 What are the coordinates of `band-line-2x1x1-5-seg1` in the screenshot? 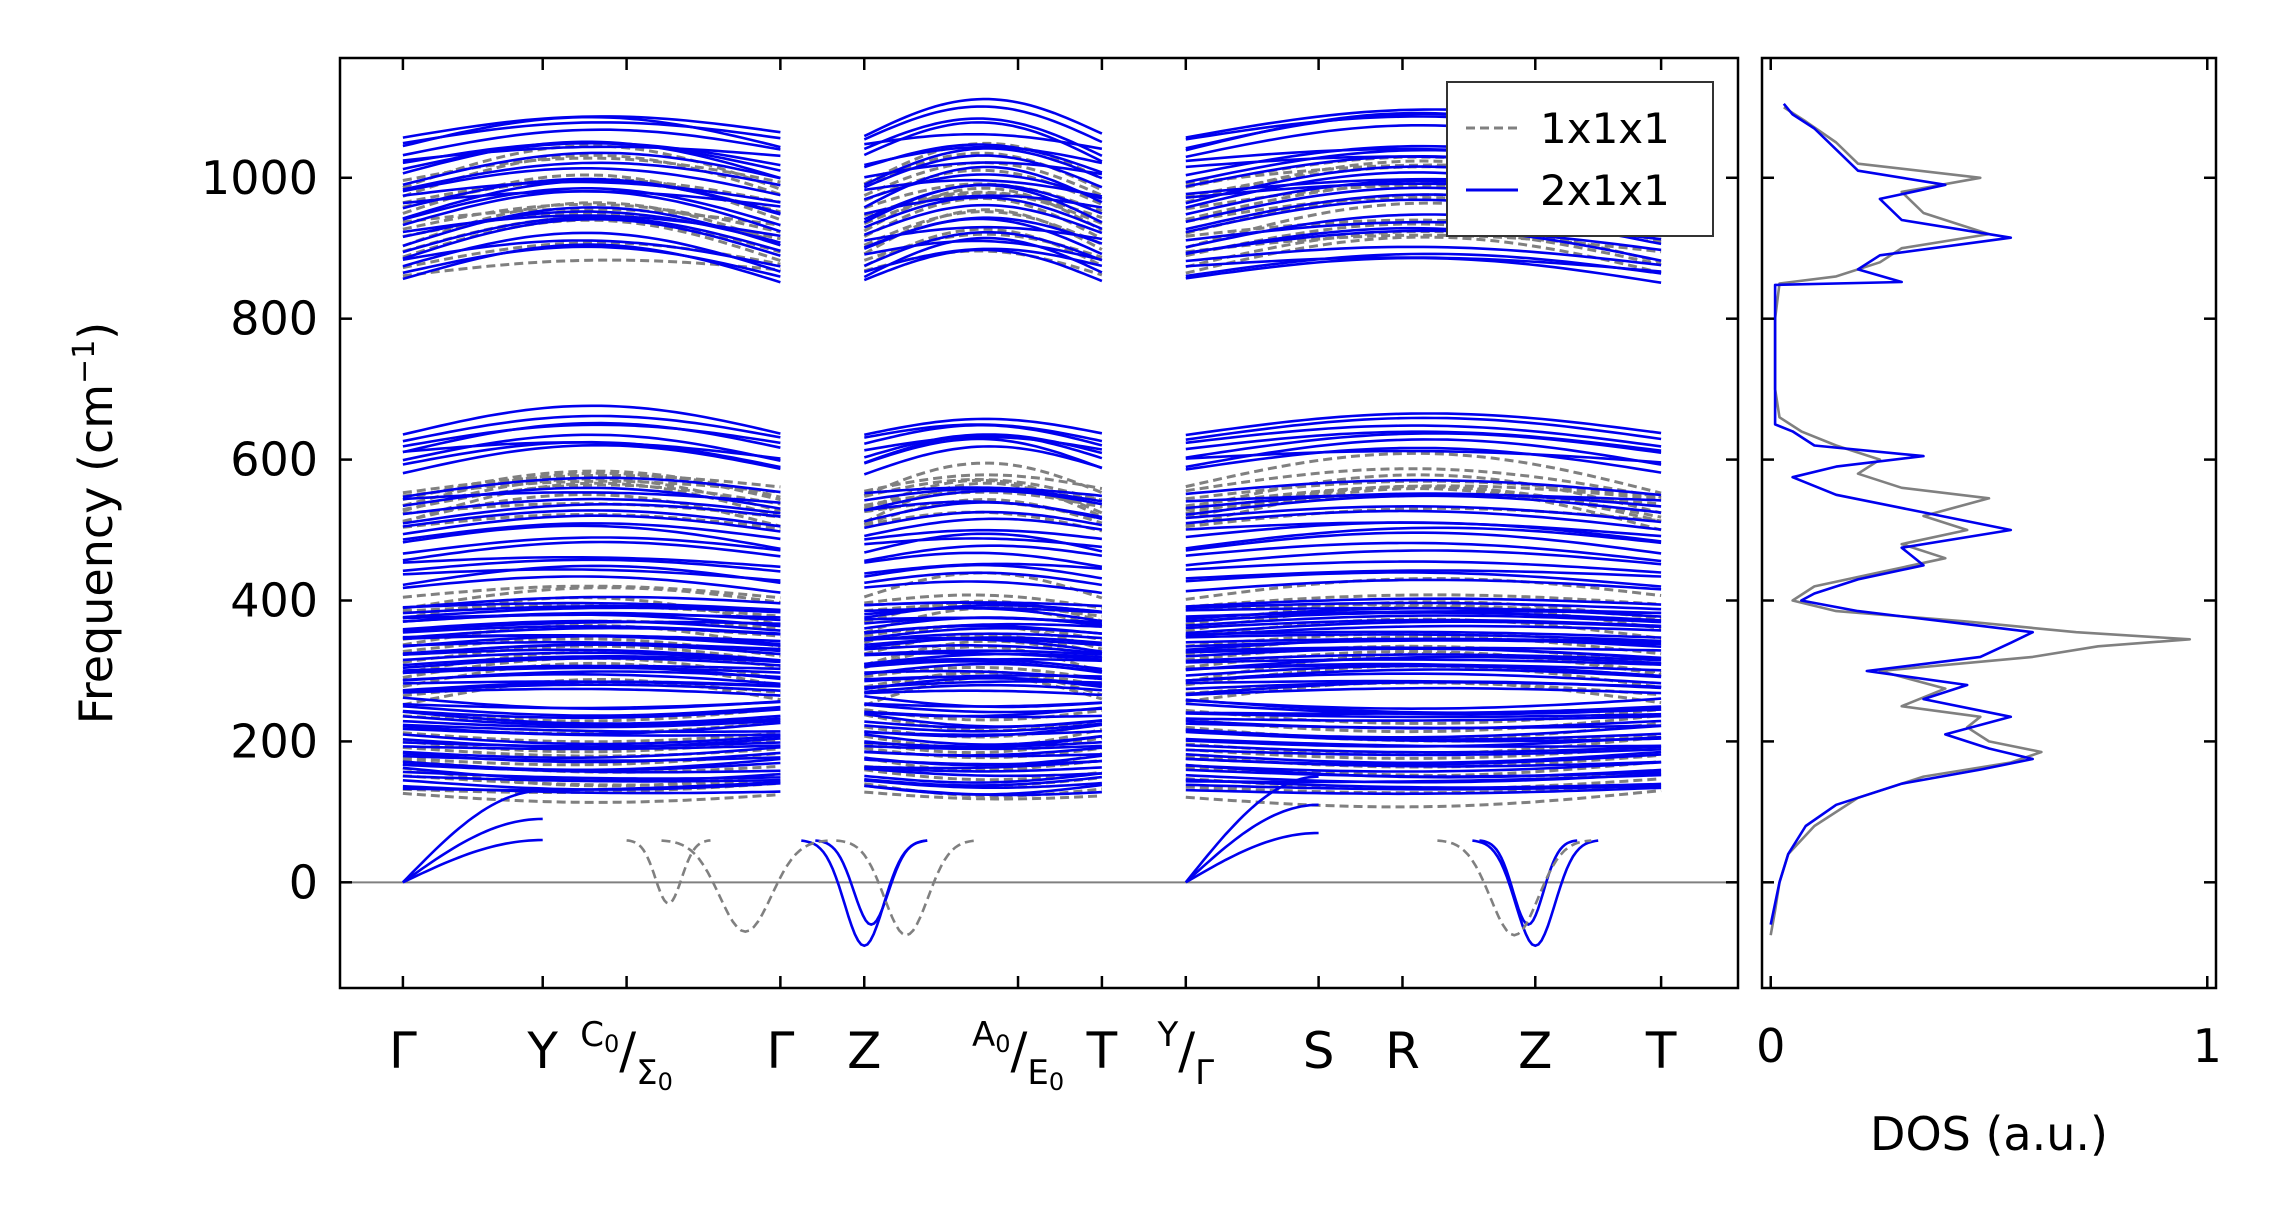 It's located at (983, 553).